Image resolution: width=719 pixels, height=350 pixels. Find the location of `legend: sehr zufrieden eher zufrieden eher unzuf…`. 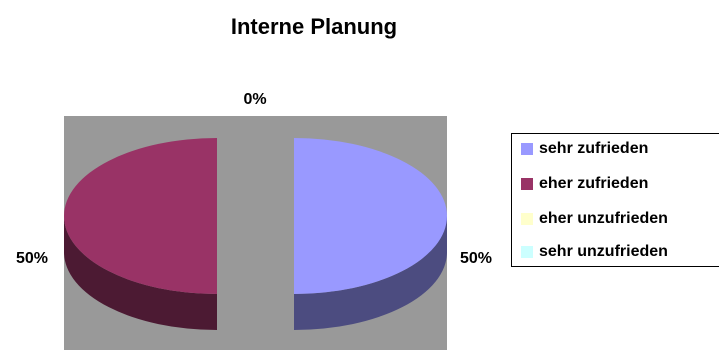

legend: sehr zufrieden eher zufrieden eher unzuf… is located at coordinates (615, 200).